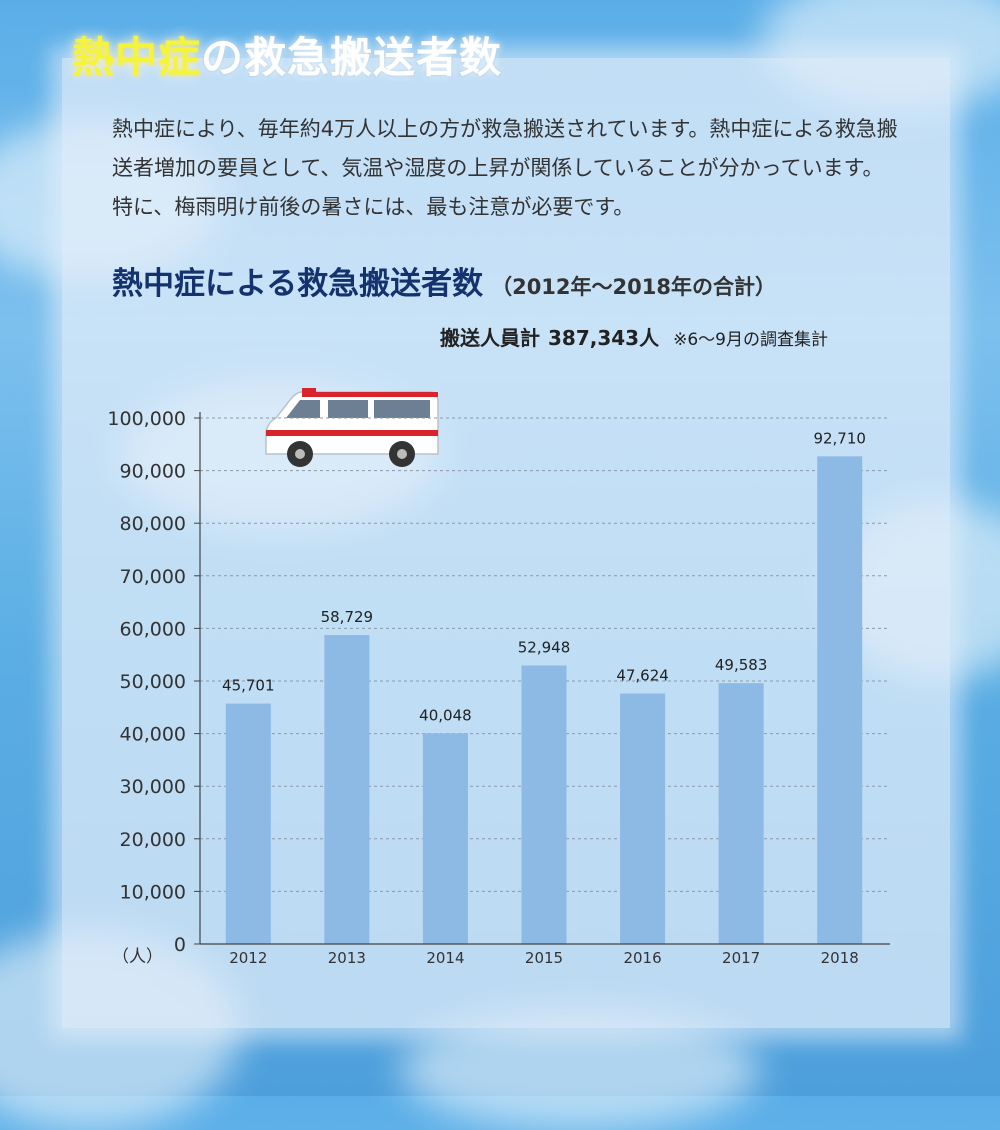 Image resolution: width=1000 pixels, height=1130 pixels. Describe the element at coordinates (544, 647) in the screenshot. I see `data-label: 52,948` at that location.